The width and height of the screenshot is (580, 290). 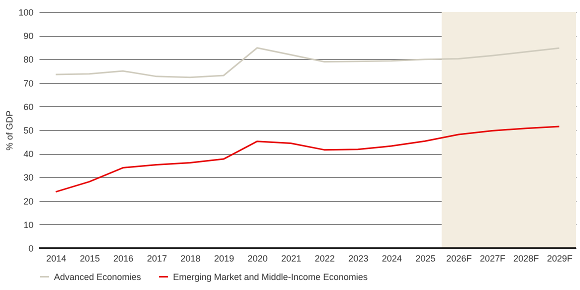 I want to click on legend-label: Emerging Market and Middle-Income Economies, so click(x=270, y=277).